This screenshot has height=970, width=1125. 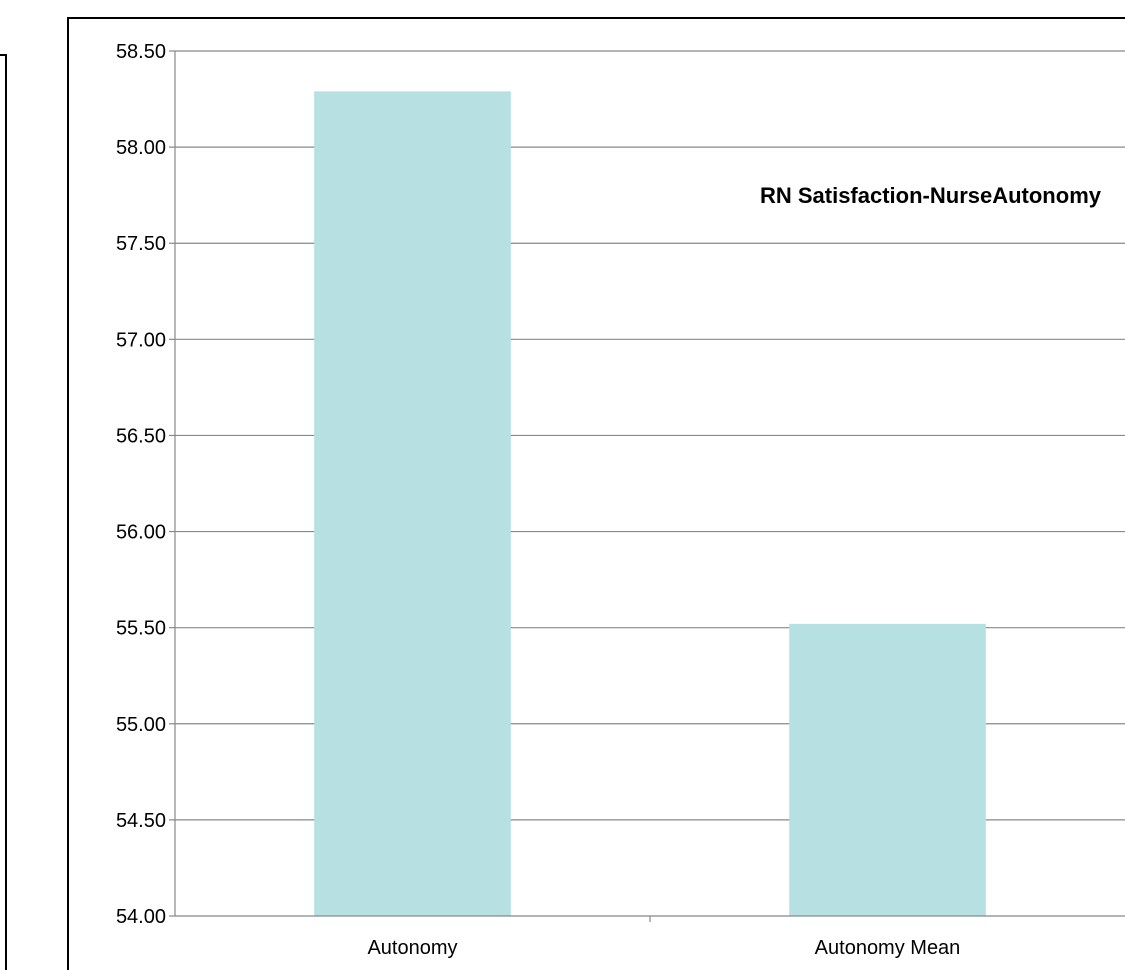 I want to click on y-tick-label: 55.00, so click(x=141, y=725).